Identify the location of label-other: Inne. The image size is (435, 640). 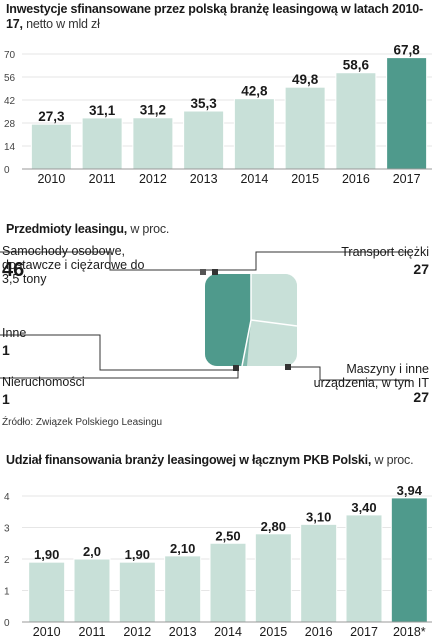
(14, 333).